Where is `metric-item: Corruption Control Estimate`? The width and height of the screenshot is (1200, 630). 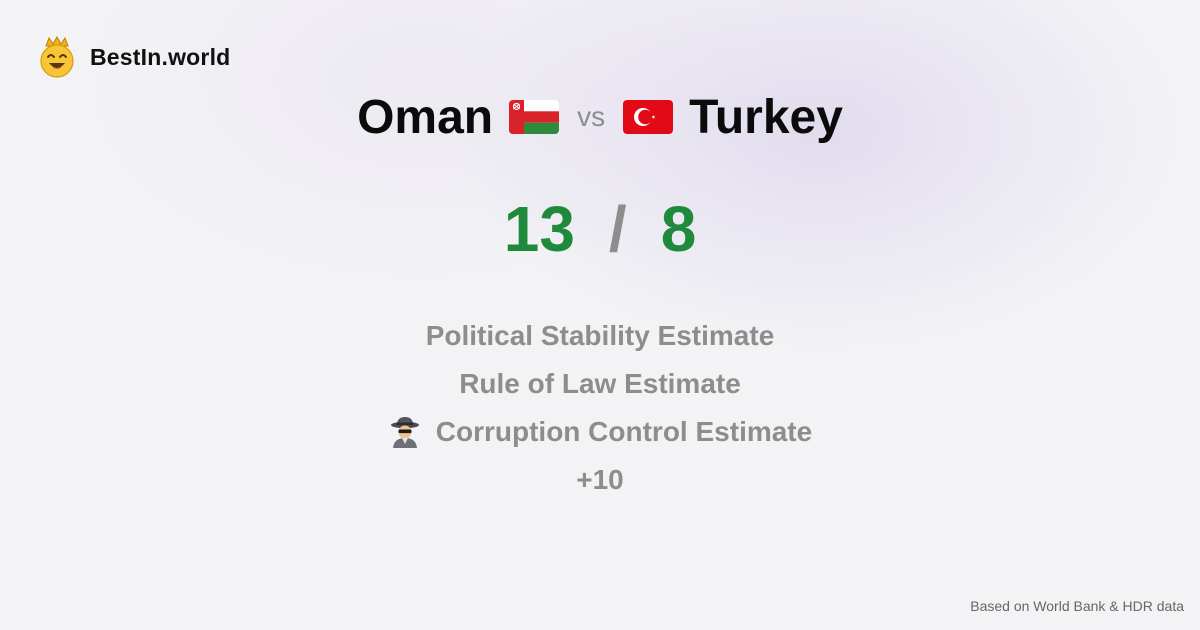
metric-item: Corruption Control Estimate is located at coordinates (600, 432).